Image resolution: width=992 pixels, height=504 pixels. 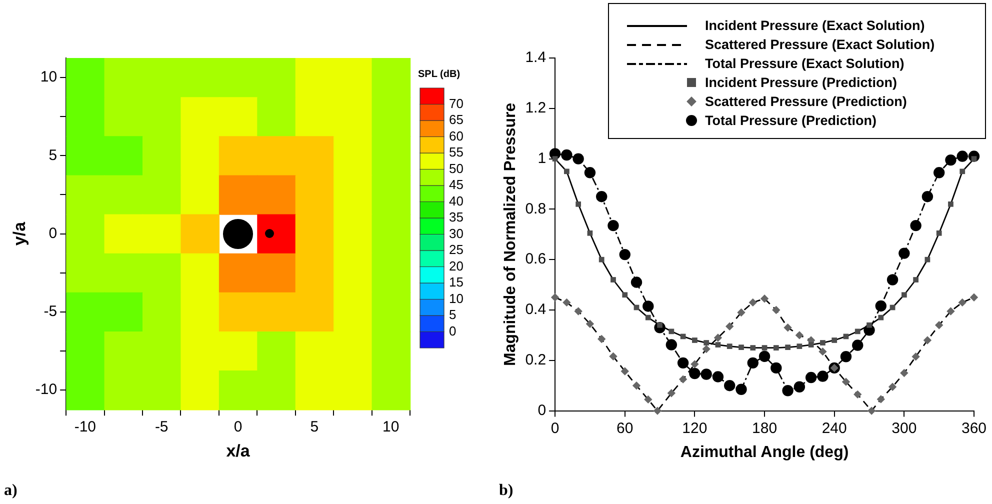 I want to click on color-bar-label: 50, so click(x=456, y=168).